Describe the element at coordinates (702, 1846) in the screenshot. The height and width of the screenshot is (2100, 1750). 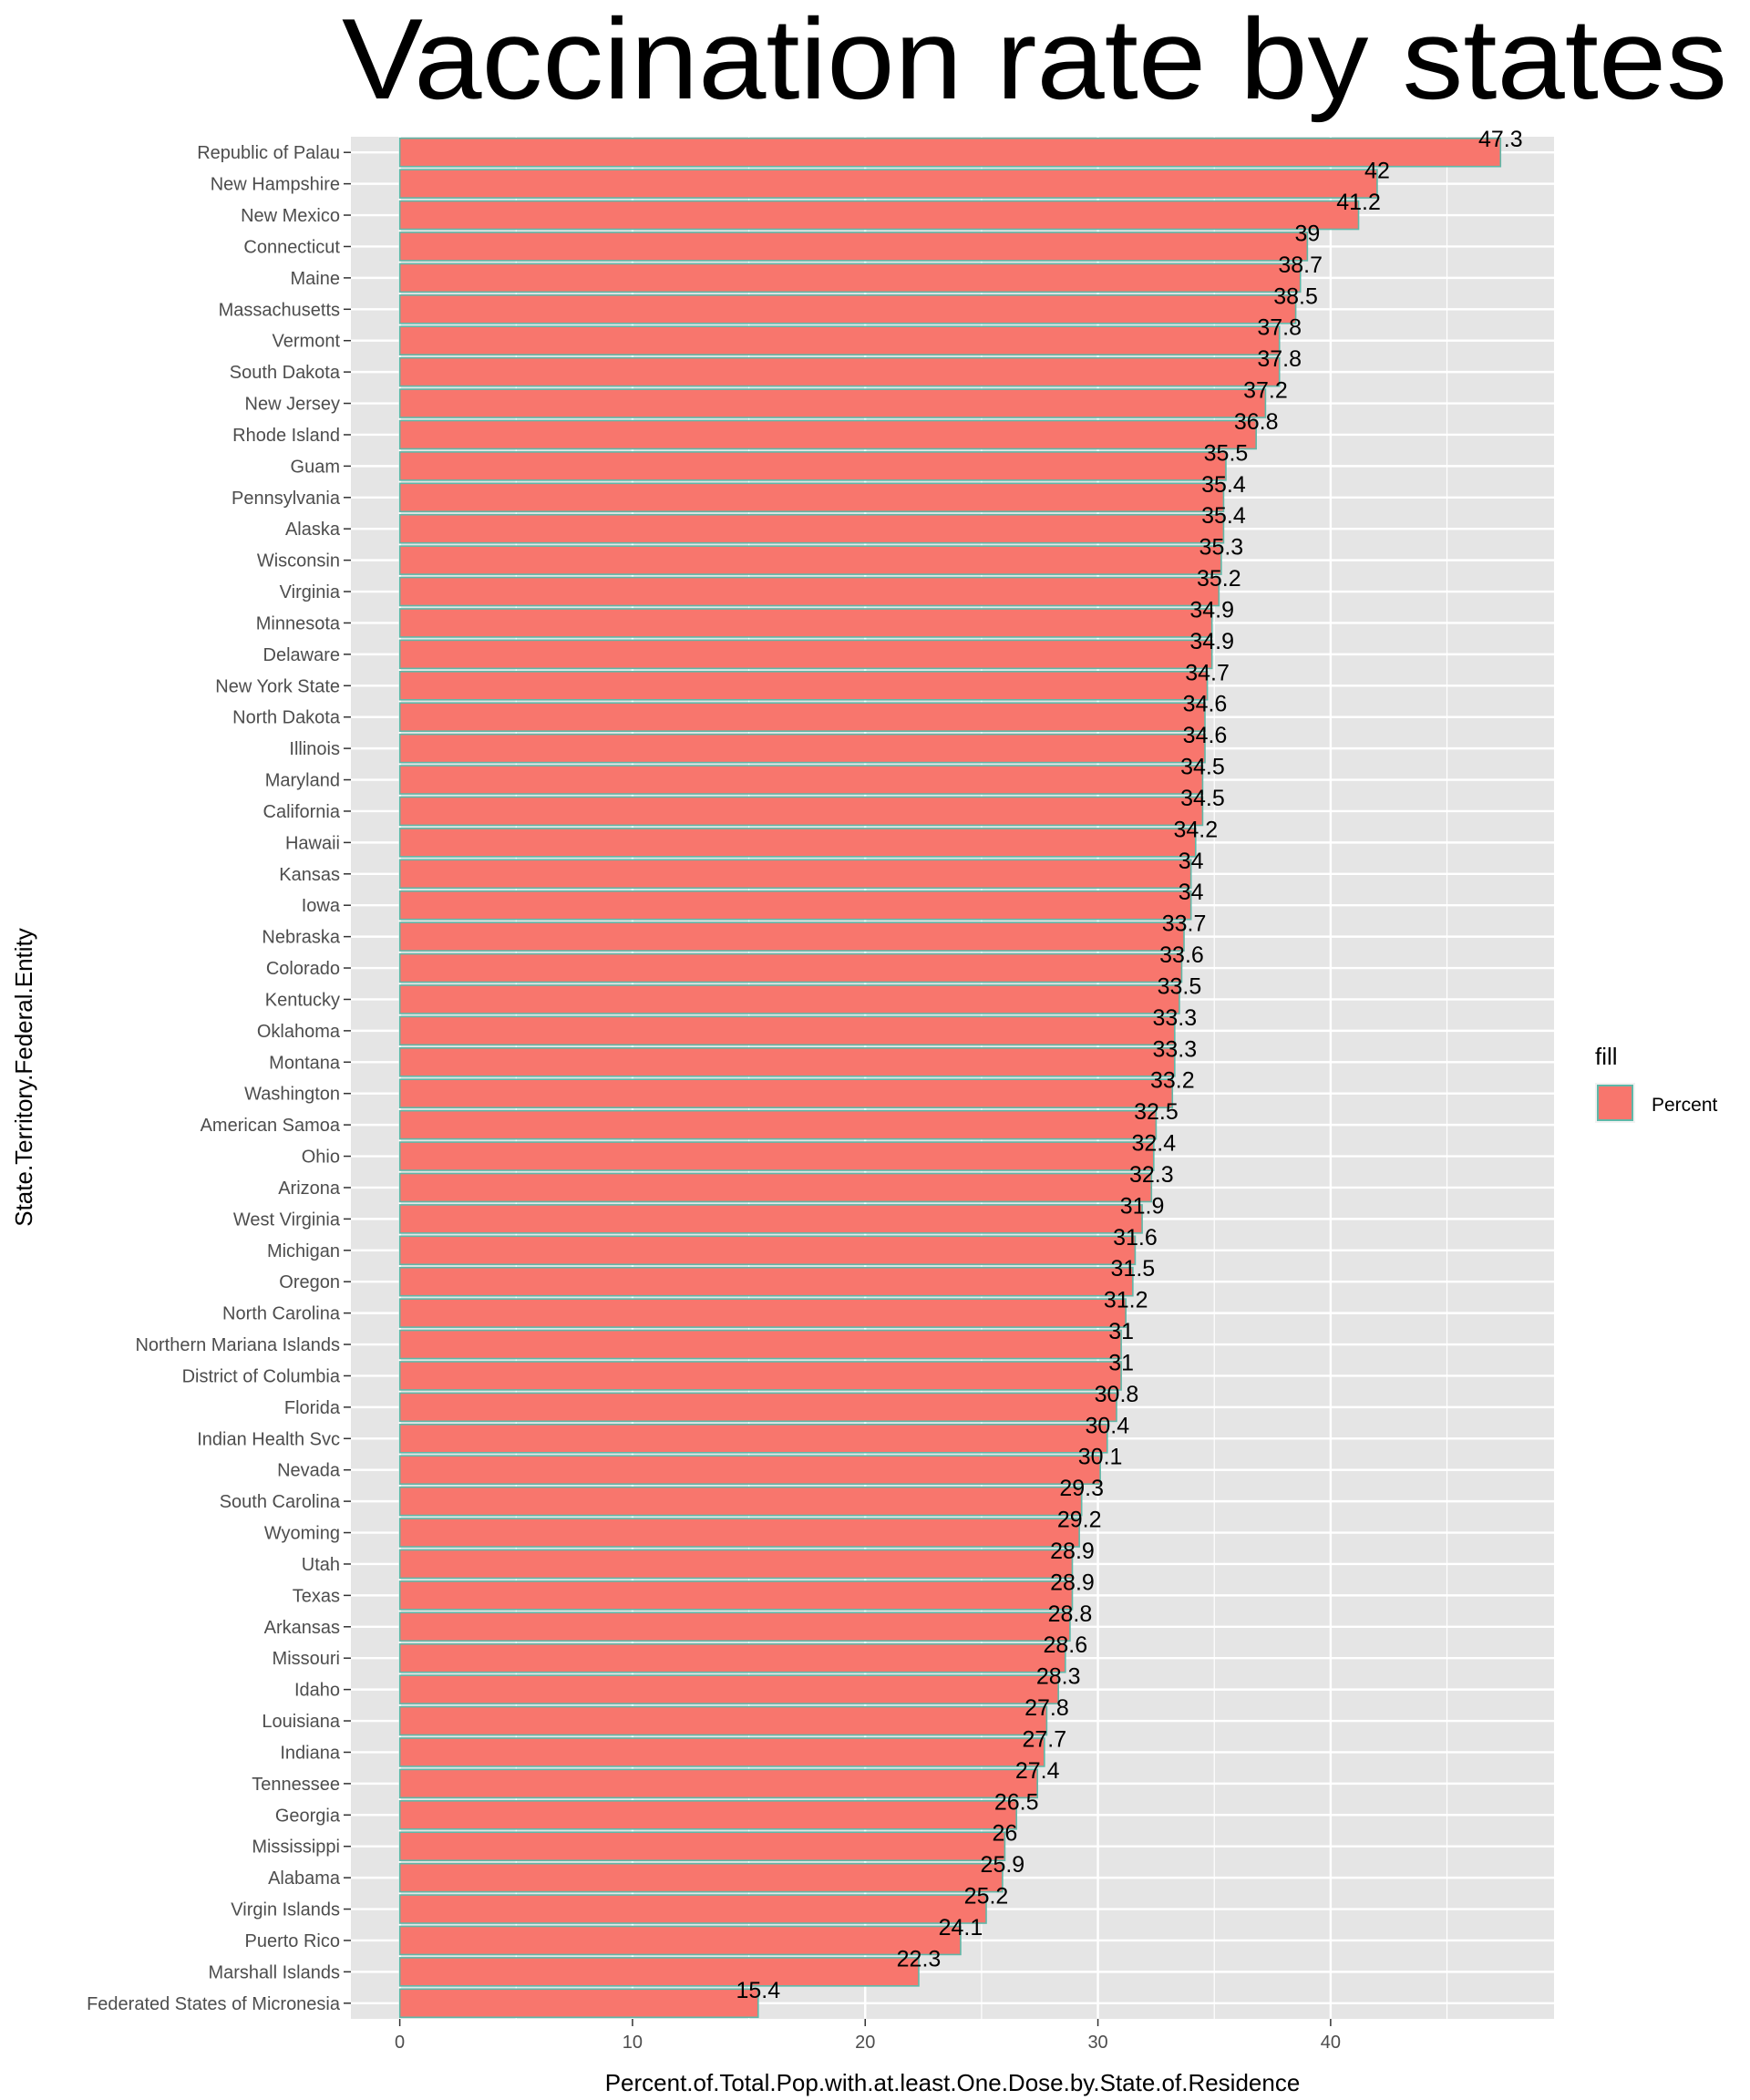
I see `bar-mississippi` at that location.